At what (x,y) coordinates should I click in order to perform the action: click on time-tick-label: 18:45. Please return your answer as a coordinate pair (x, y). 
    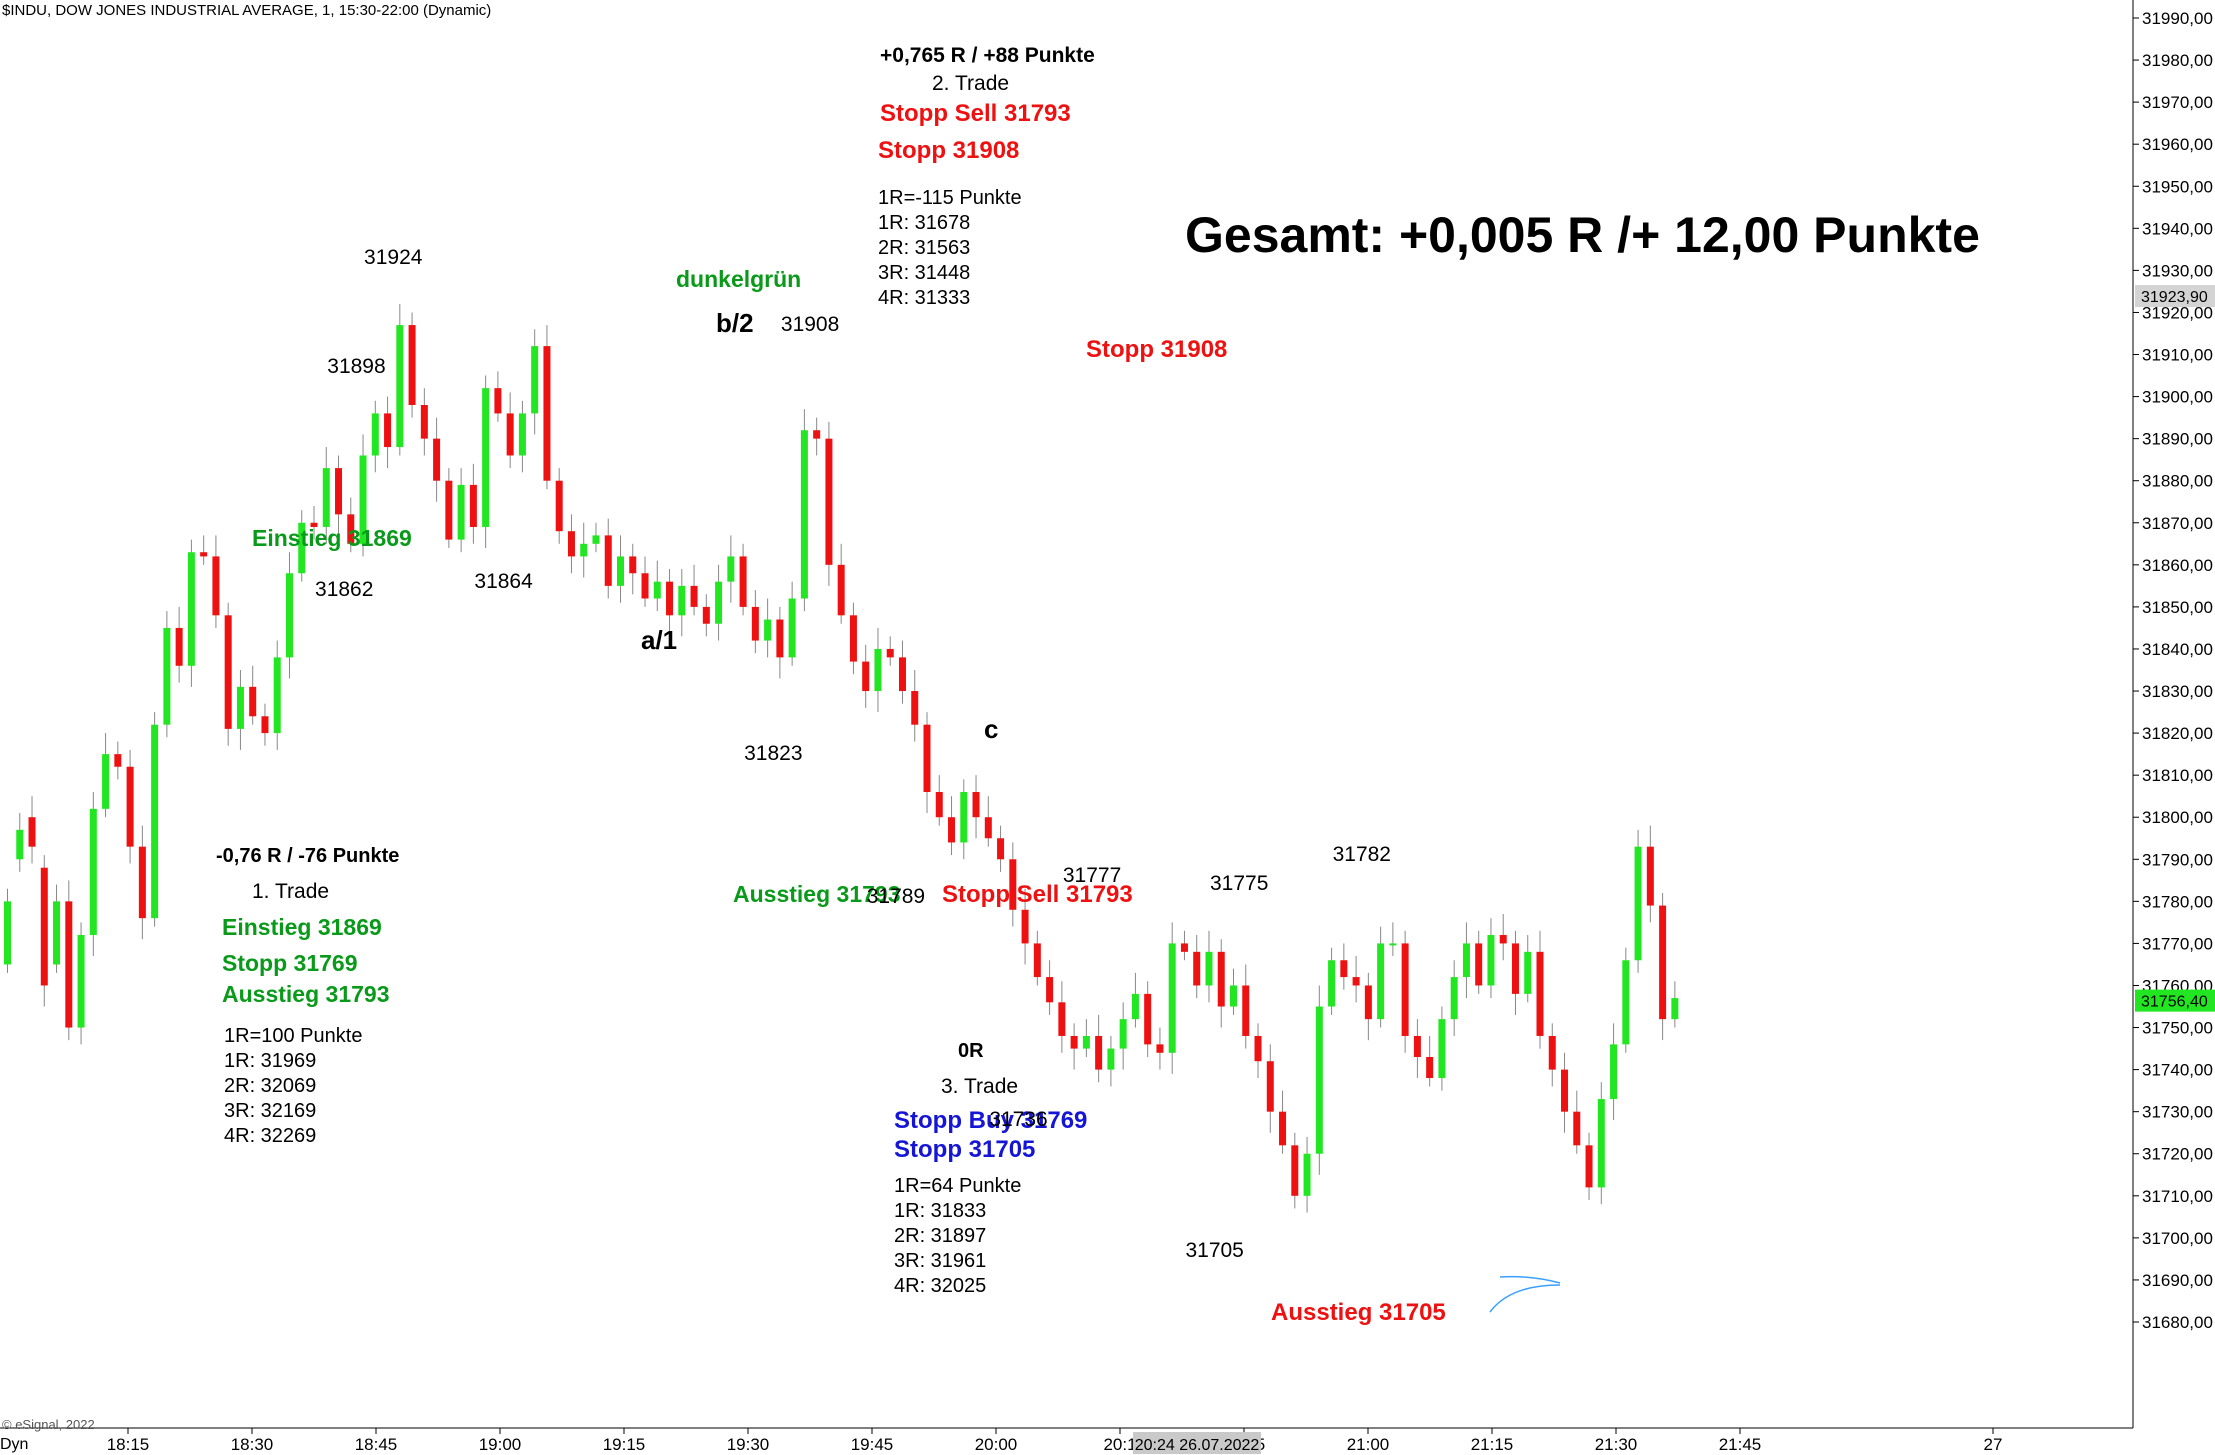
    Looking at the image, I should click on (376, 1444).